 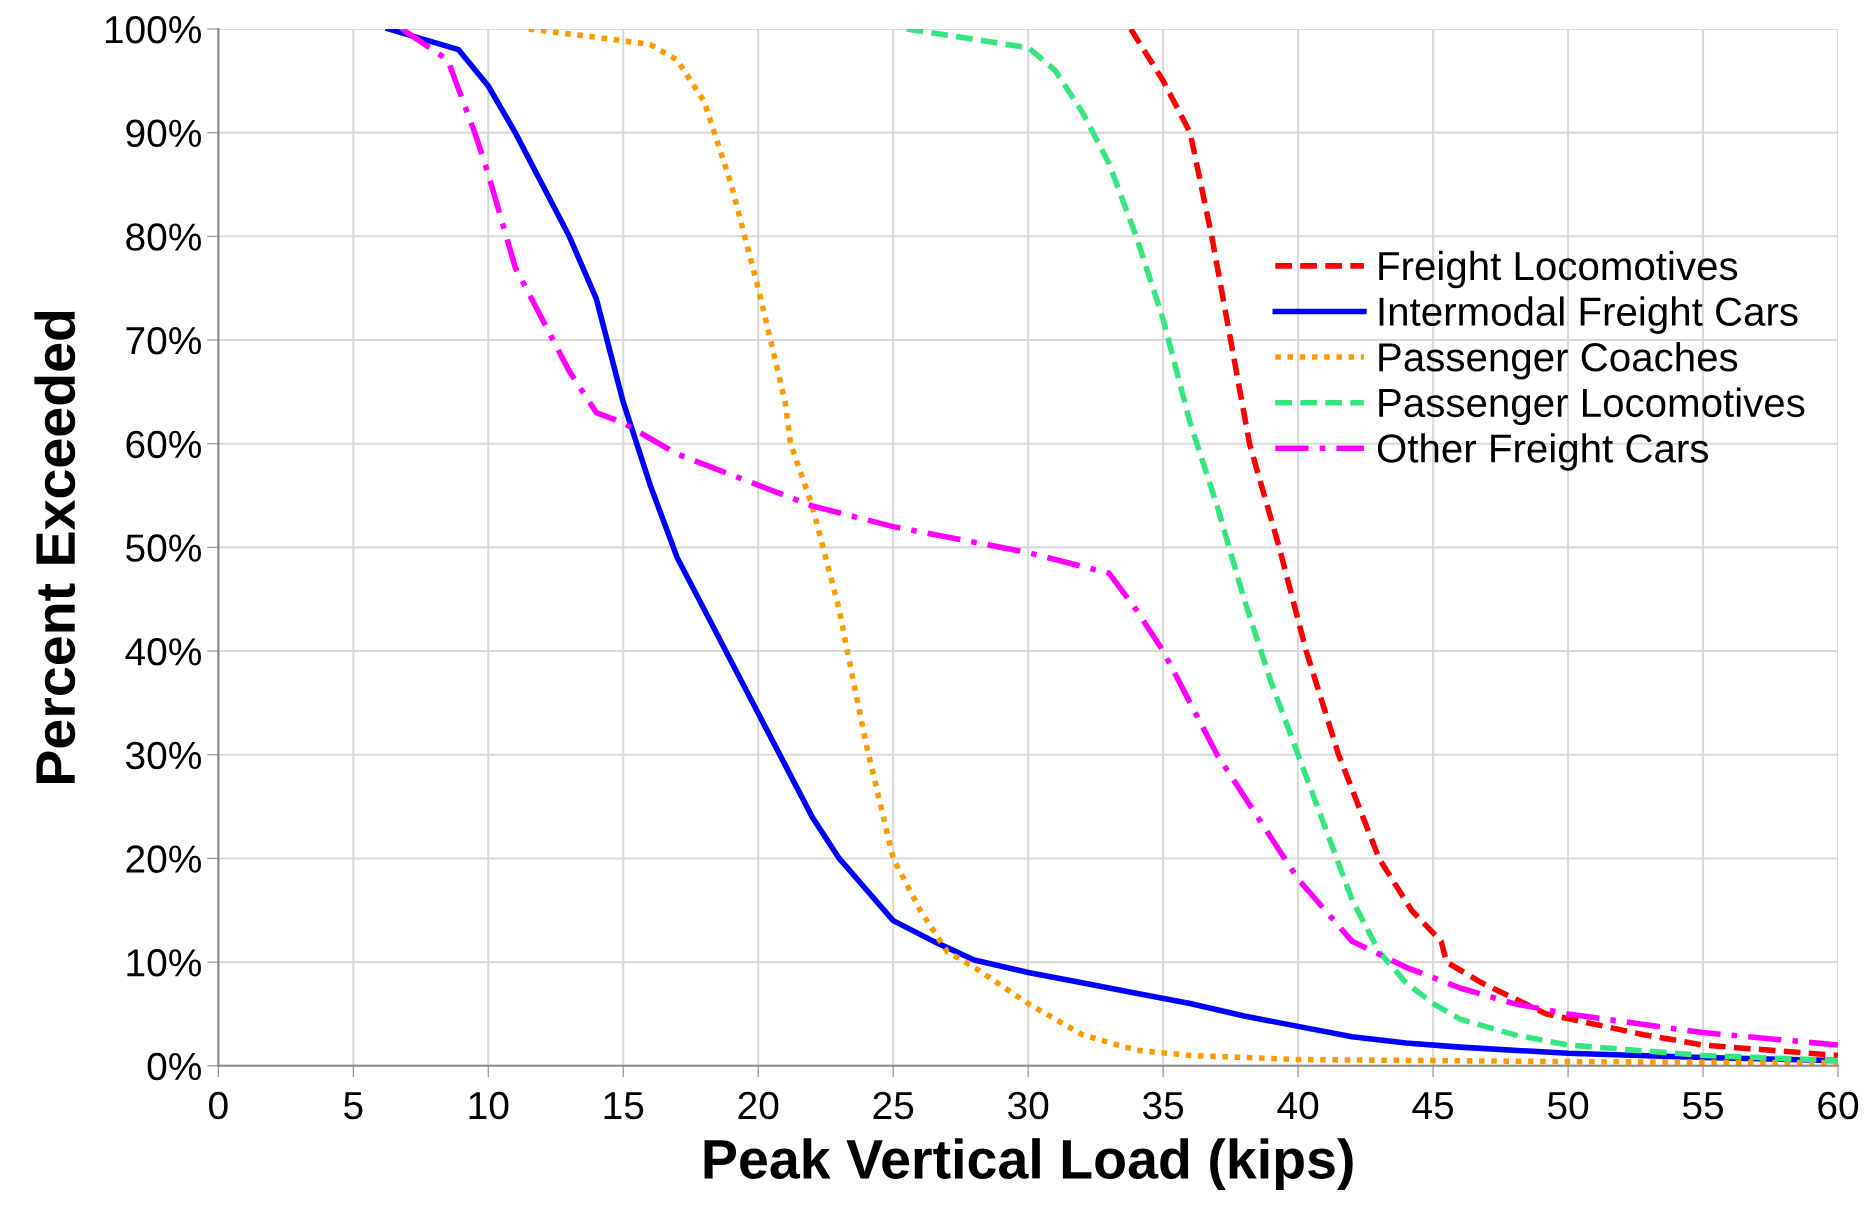 I want to click on x-tick-label: 15, so click(x=624, y=1106).